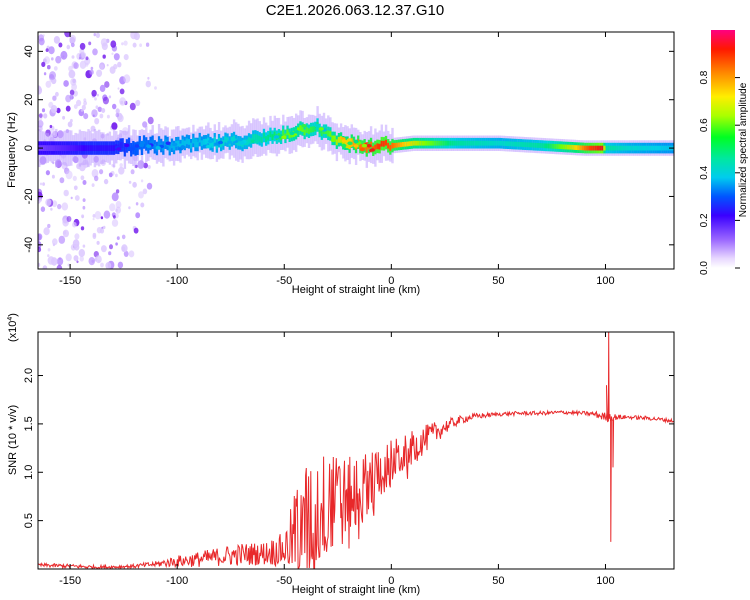 This screenshot has width=750, height=600. I want to click on colorbar-ticks: 0.0 0.2 0.4 0.6 0.8, so click(719, 172).